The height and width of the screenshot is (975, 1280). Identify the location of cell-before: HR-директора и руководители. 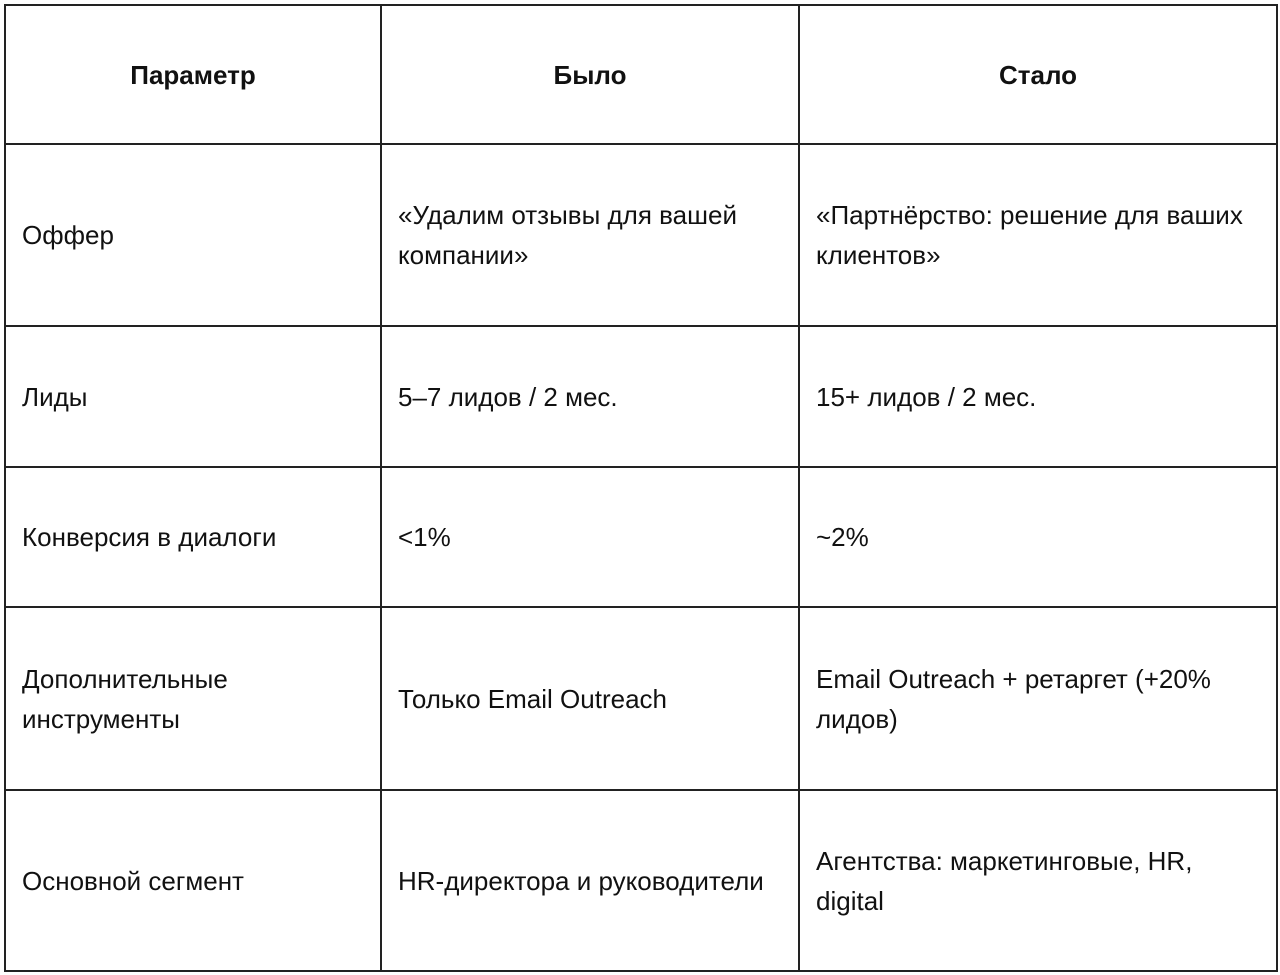
(590, 880).